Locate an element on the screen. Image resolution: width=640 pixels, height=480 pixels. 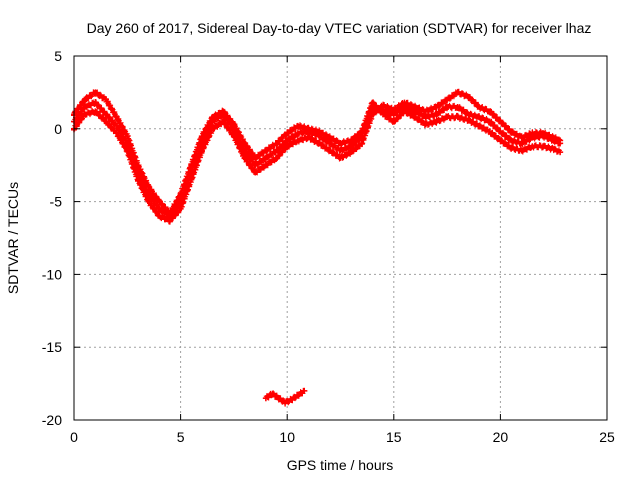
x-tick-label: 20 is located at coordinates (501, 437).